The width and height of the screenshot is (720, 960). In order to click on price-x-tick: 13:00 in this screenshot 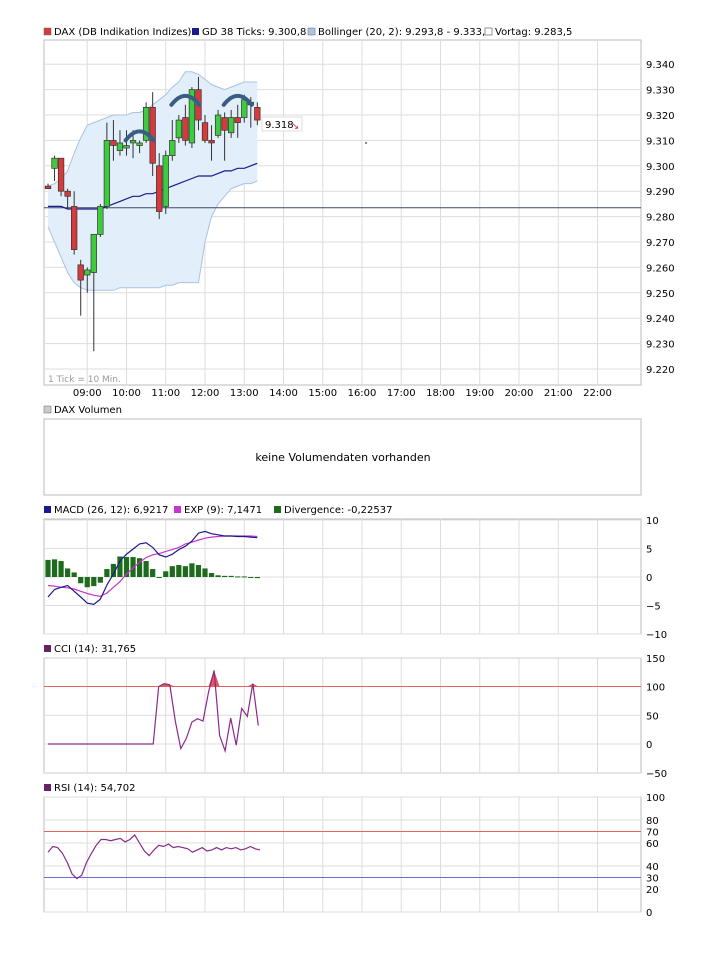, I will do `click(244, 393)`.